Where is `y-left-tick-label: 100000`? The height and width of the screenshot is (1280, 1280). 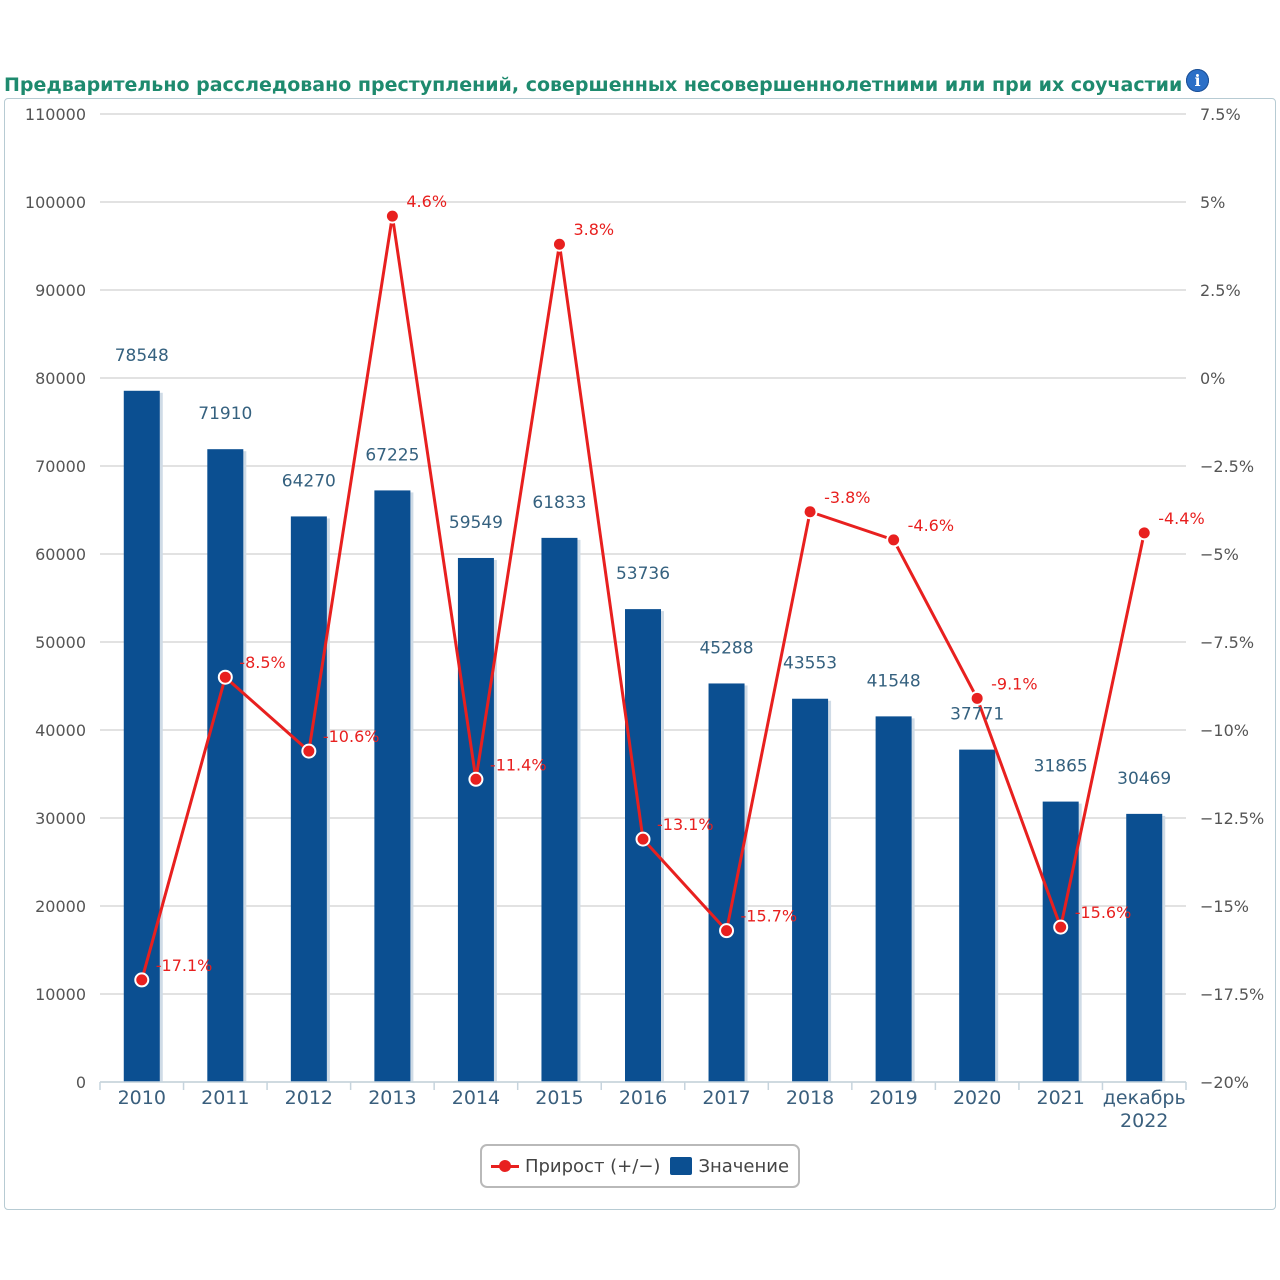
y-left-tick-label: 100000 is located at coordinates (55, 202).